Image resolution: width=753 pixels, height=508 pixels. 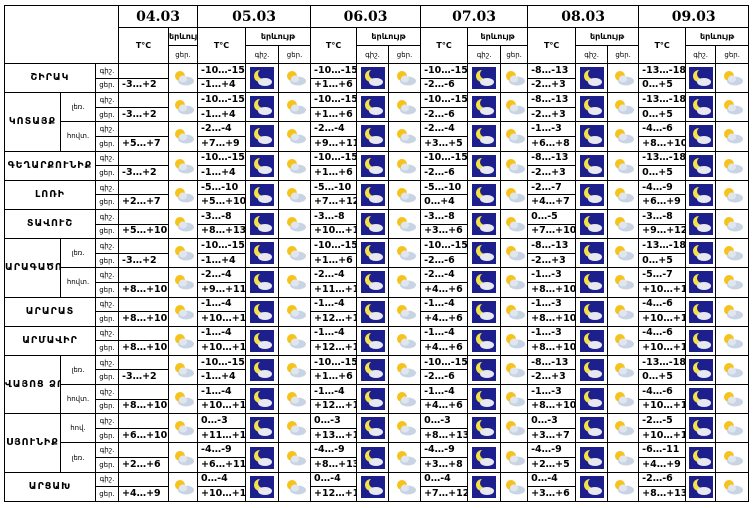 I want to click on day-temp: +11…+13, so click(x=334, y=289).